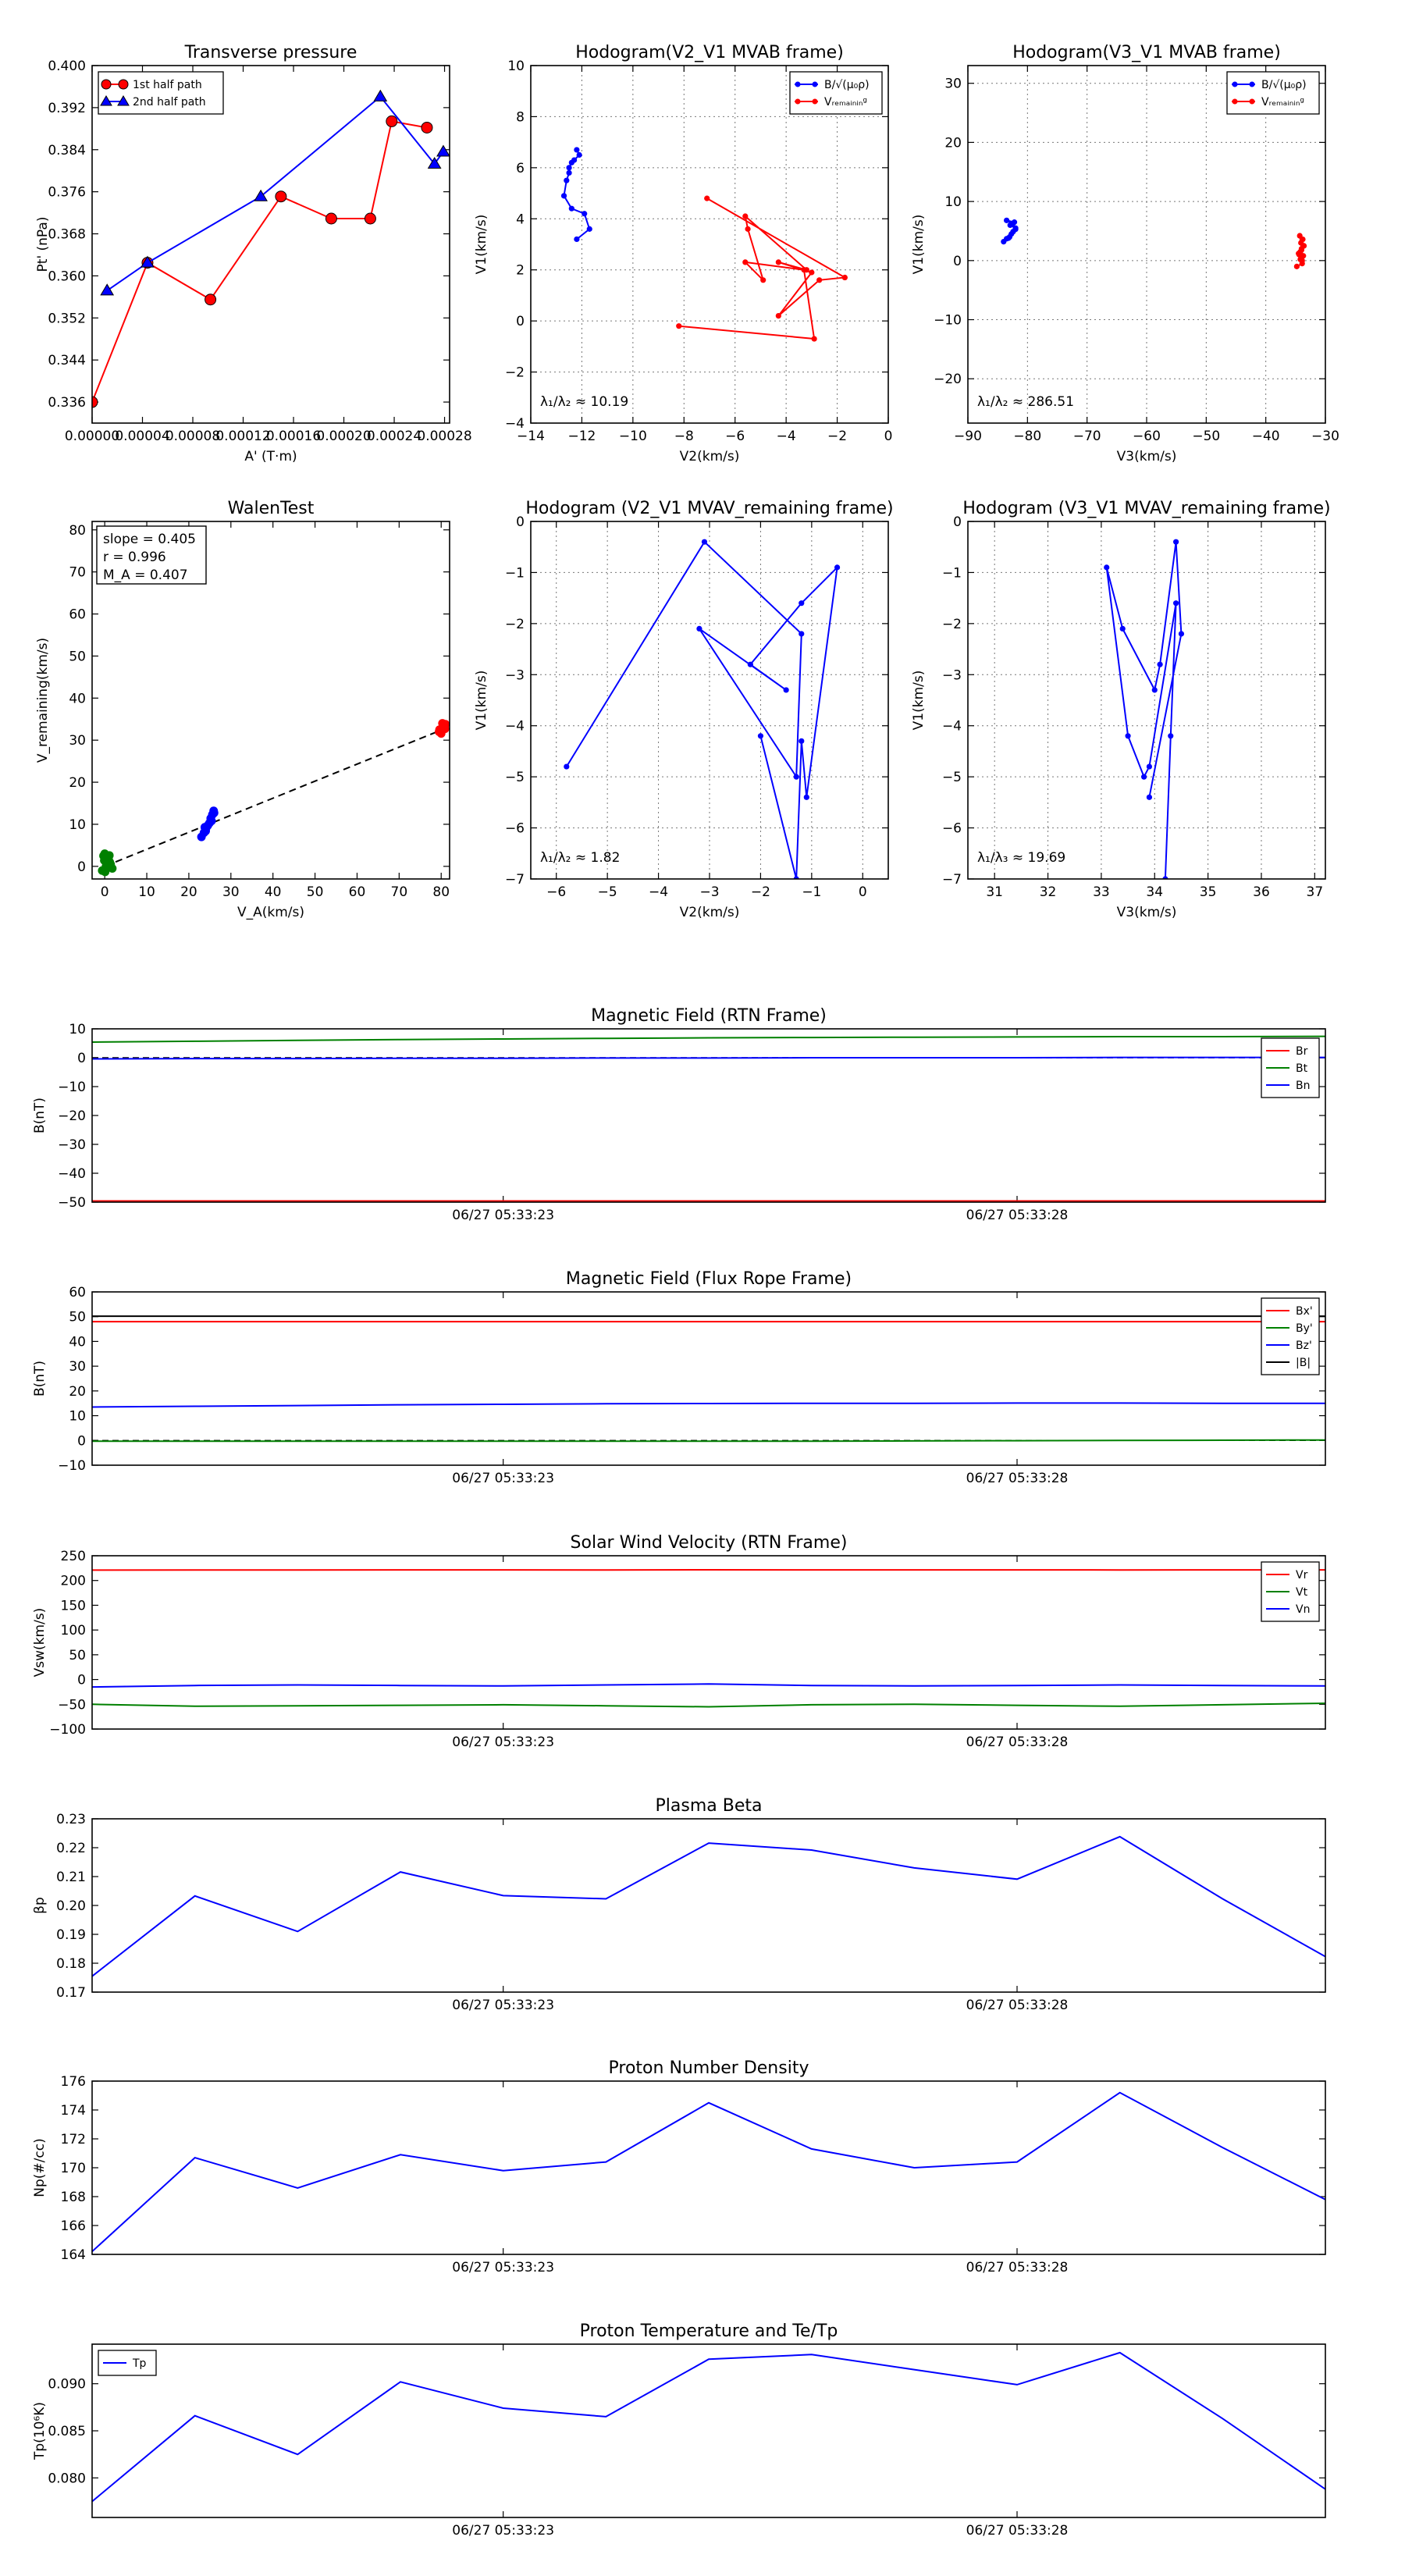 The height and width of the screenshot is (2576, 1405). What do you see at coordinates (1273, 93) in the screenshot?
I see `legend: B/√(μ₀ρ) Vᵣₑₘₐᵢₙᵢₙᵍ` at bounding box center [1273, 93].